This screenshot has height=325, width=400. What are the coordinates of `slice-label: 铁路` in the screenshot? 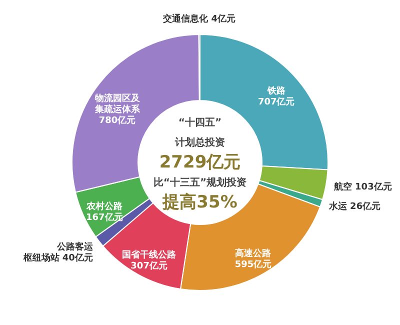 It's located at (276, 90).